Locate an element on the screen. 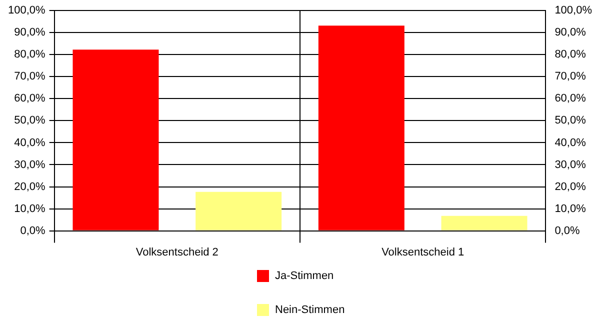 This screenshot has height=333, width=600. y2-tick-label: 50,0% is located at coordinates (570, 120).